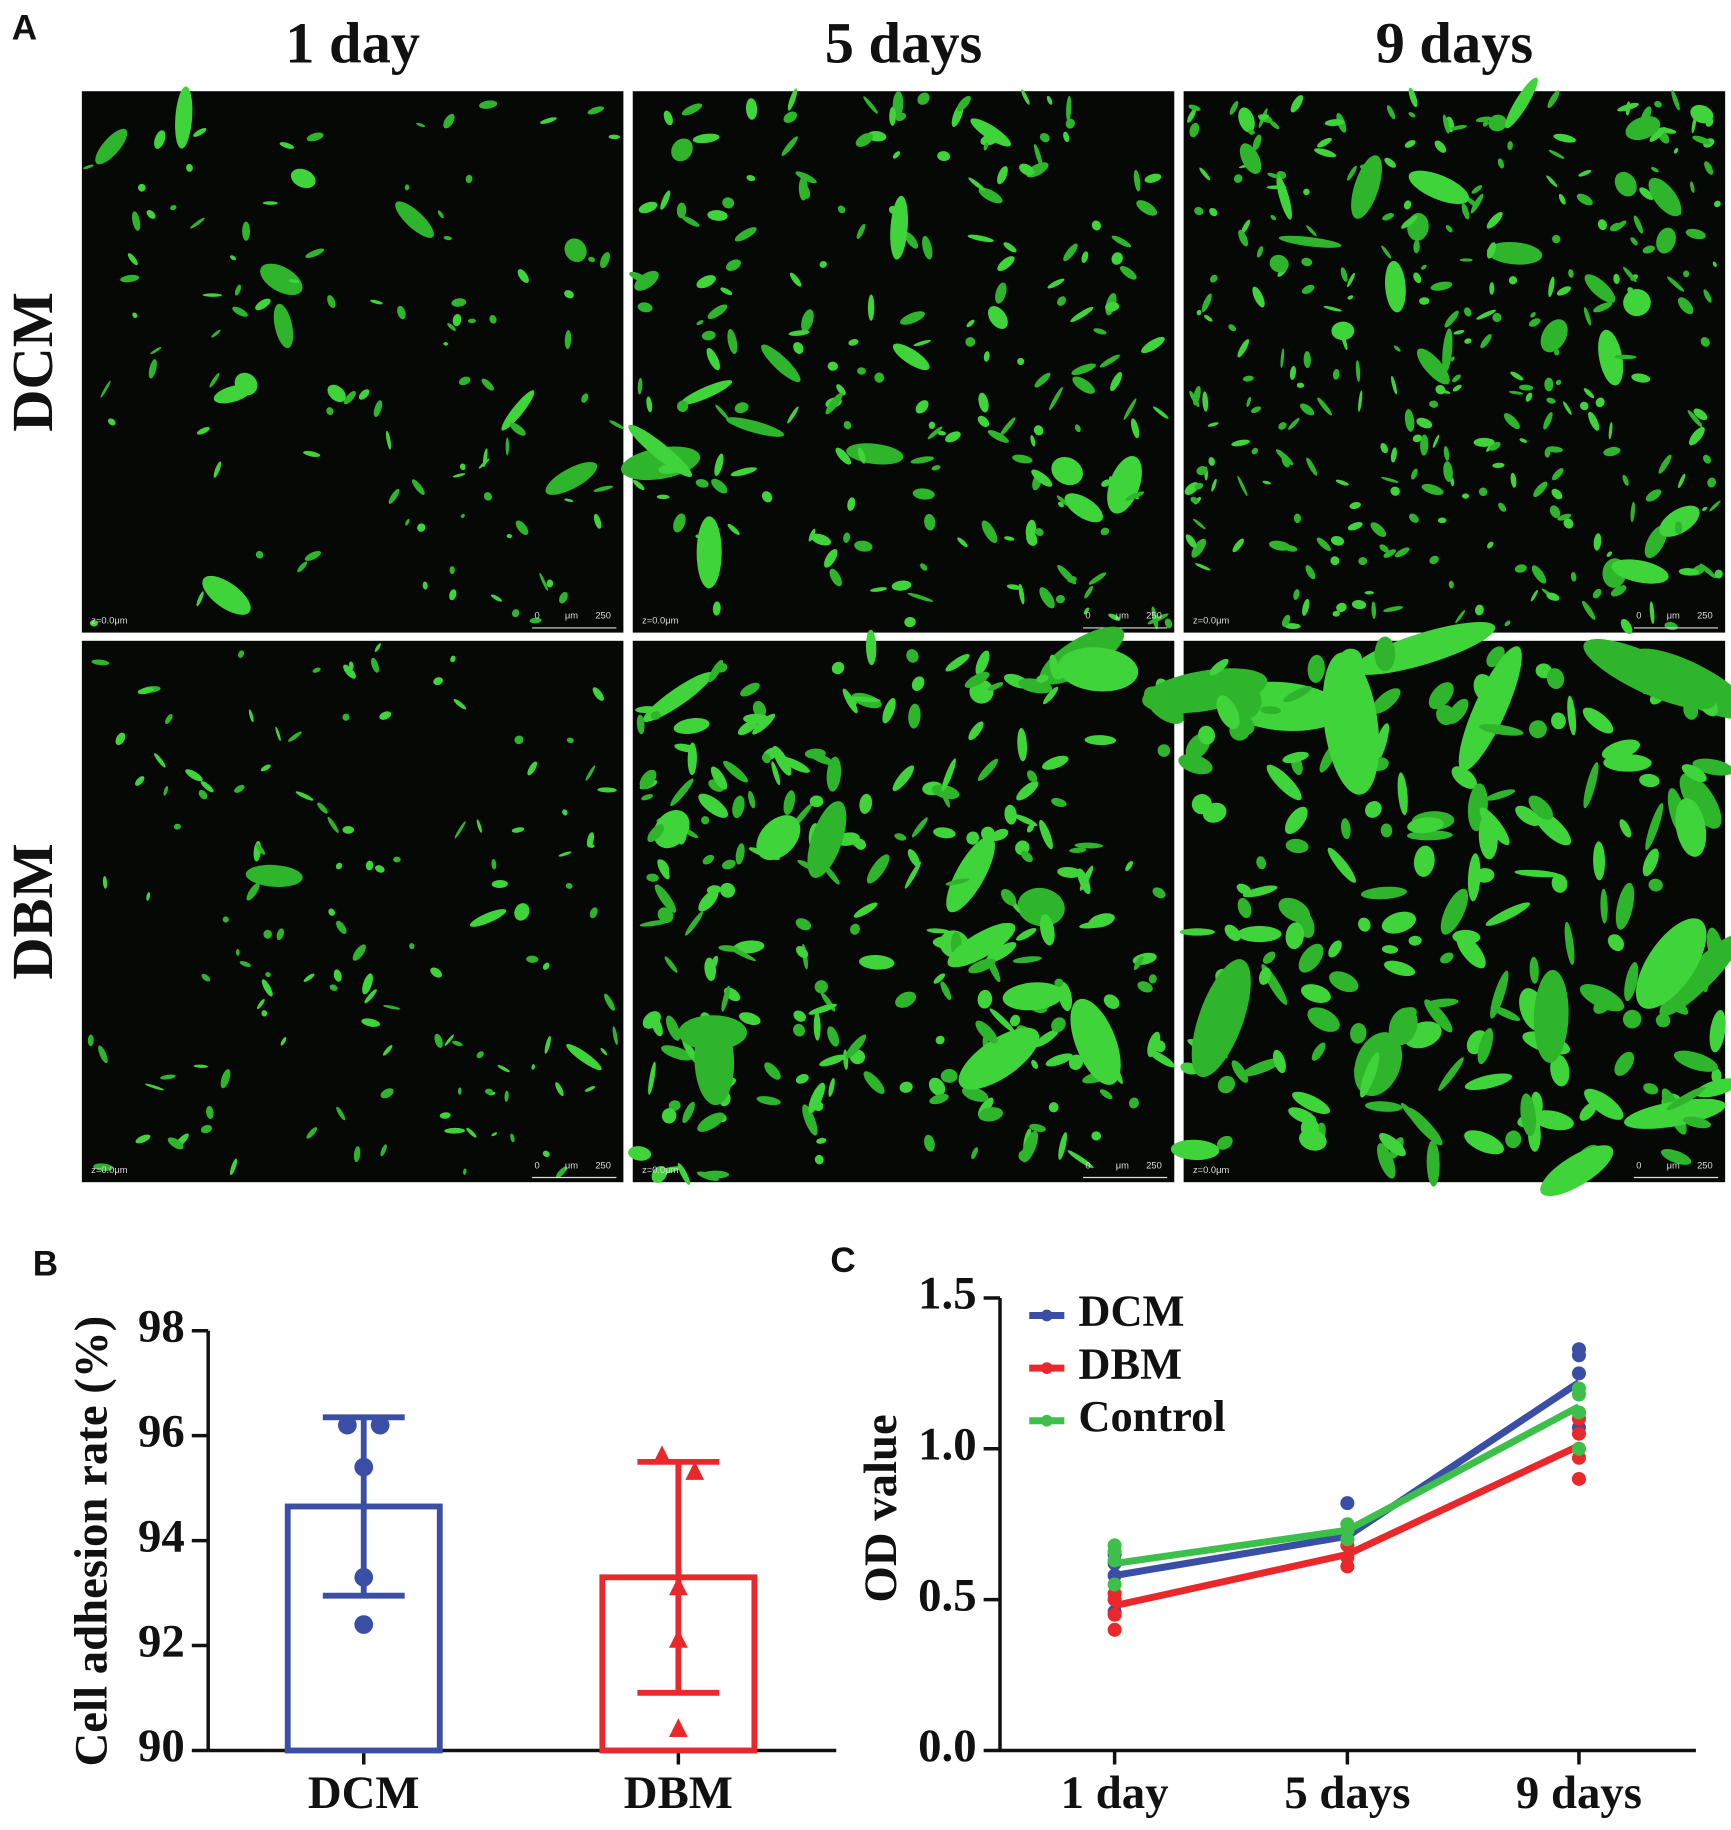 This screenshot has height=1830, width=1731. I want to click on panel-label: C, so click(842, 1260).